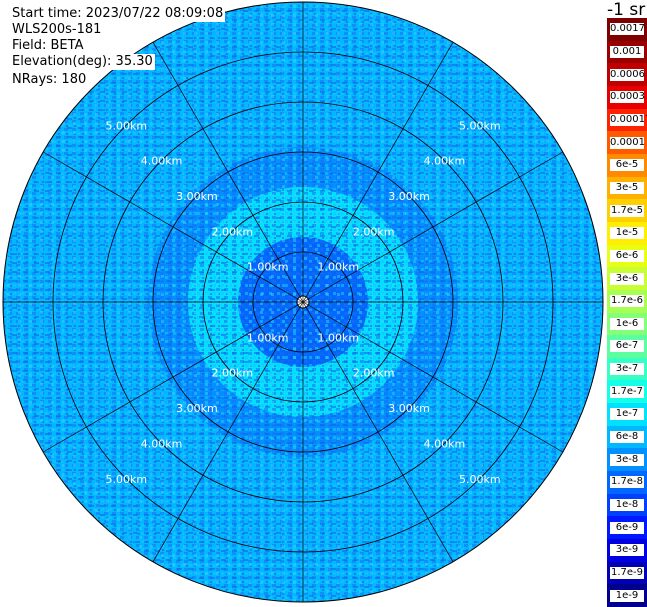 This screenshot has width=647, height=607. What do you see at coordinates (628, 119) in the screenshot?
I see `colorbar-tick-label: 0.00017` at bounding box center [628, 119].